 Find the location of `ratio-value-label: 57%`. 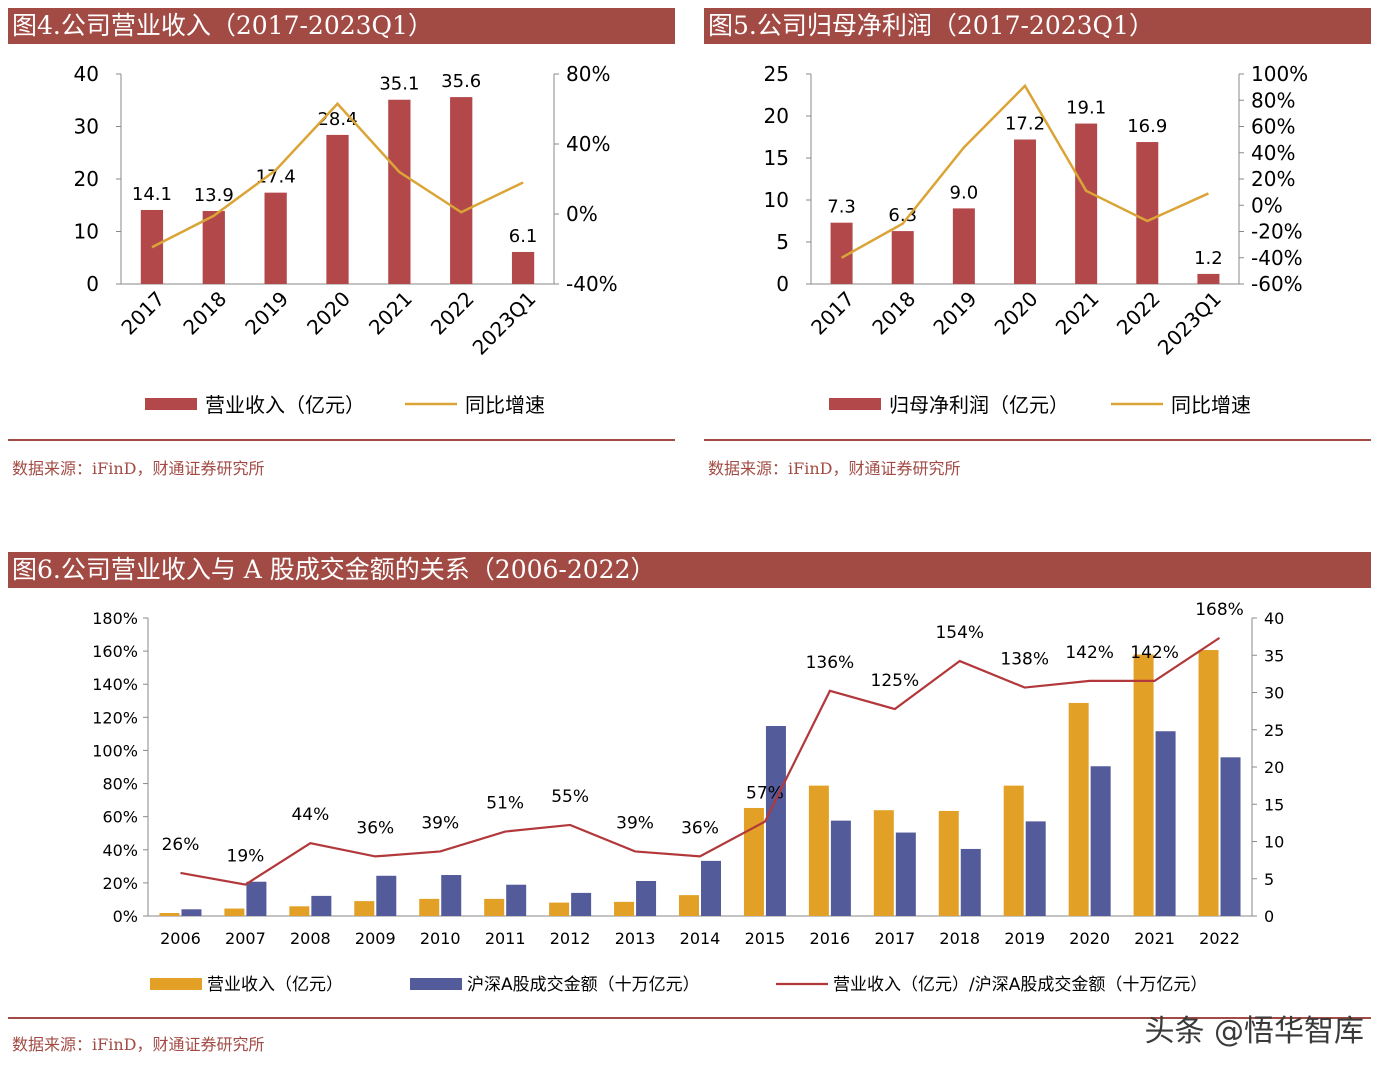

ratio-value-label: 57% is located at coordinates (765, 794).